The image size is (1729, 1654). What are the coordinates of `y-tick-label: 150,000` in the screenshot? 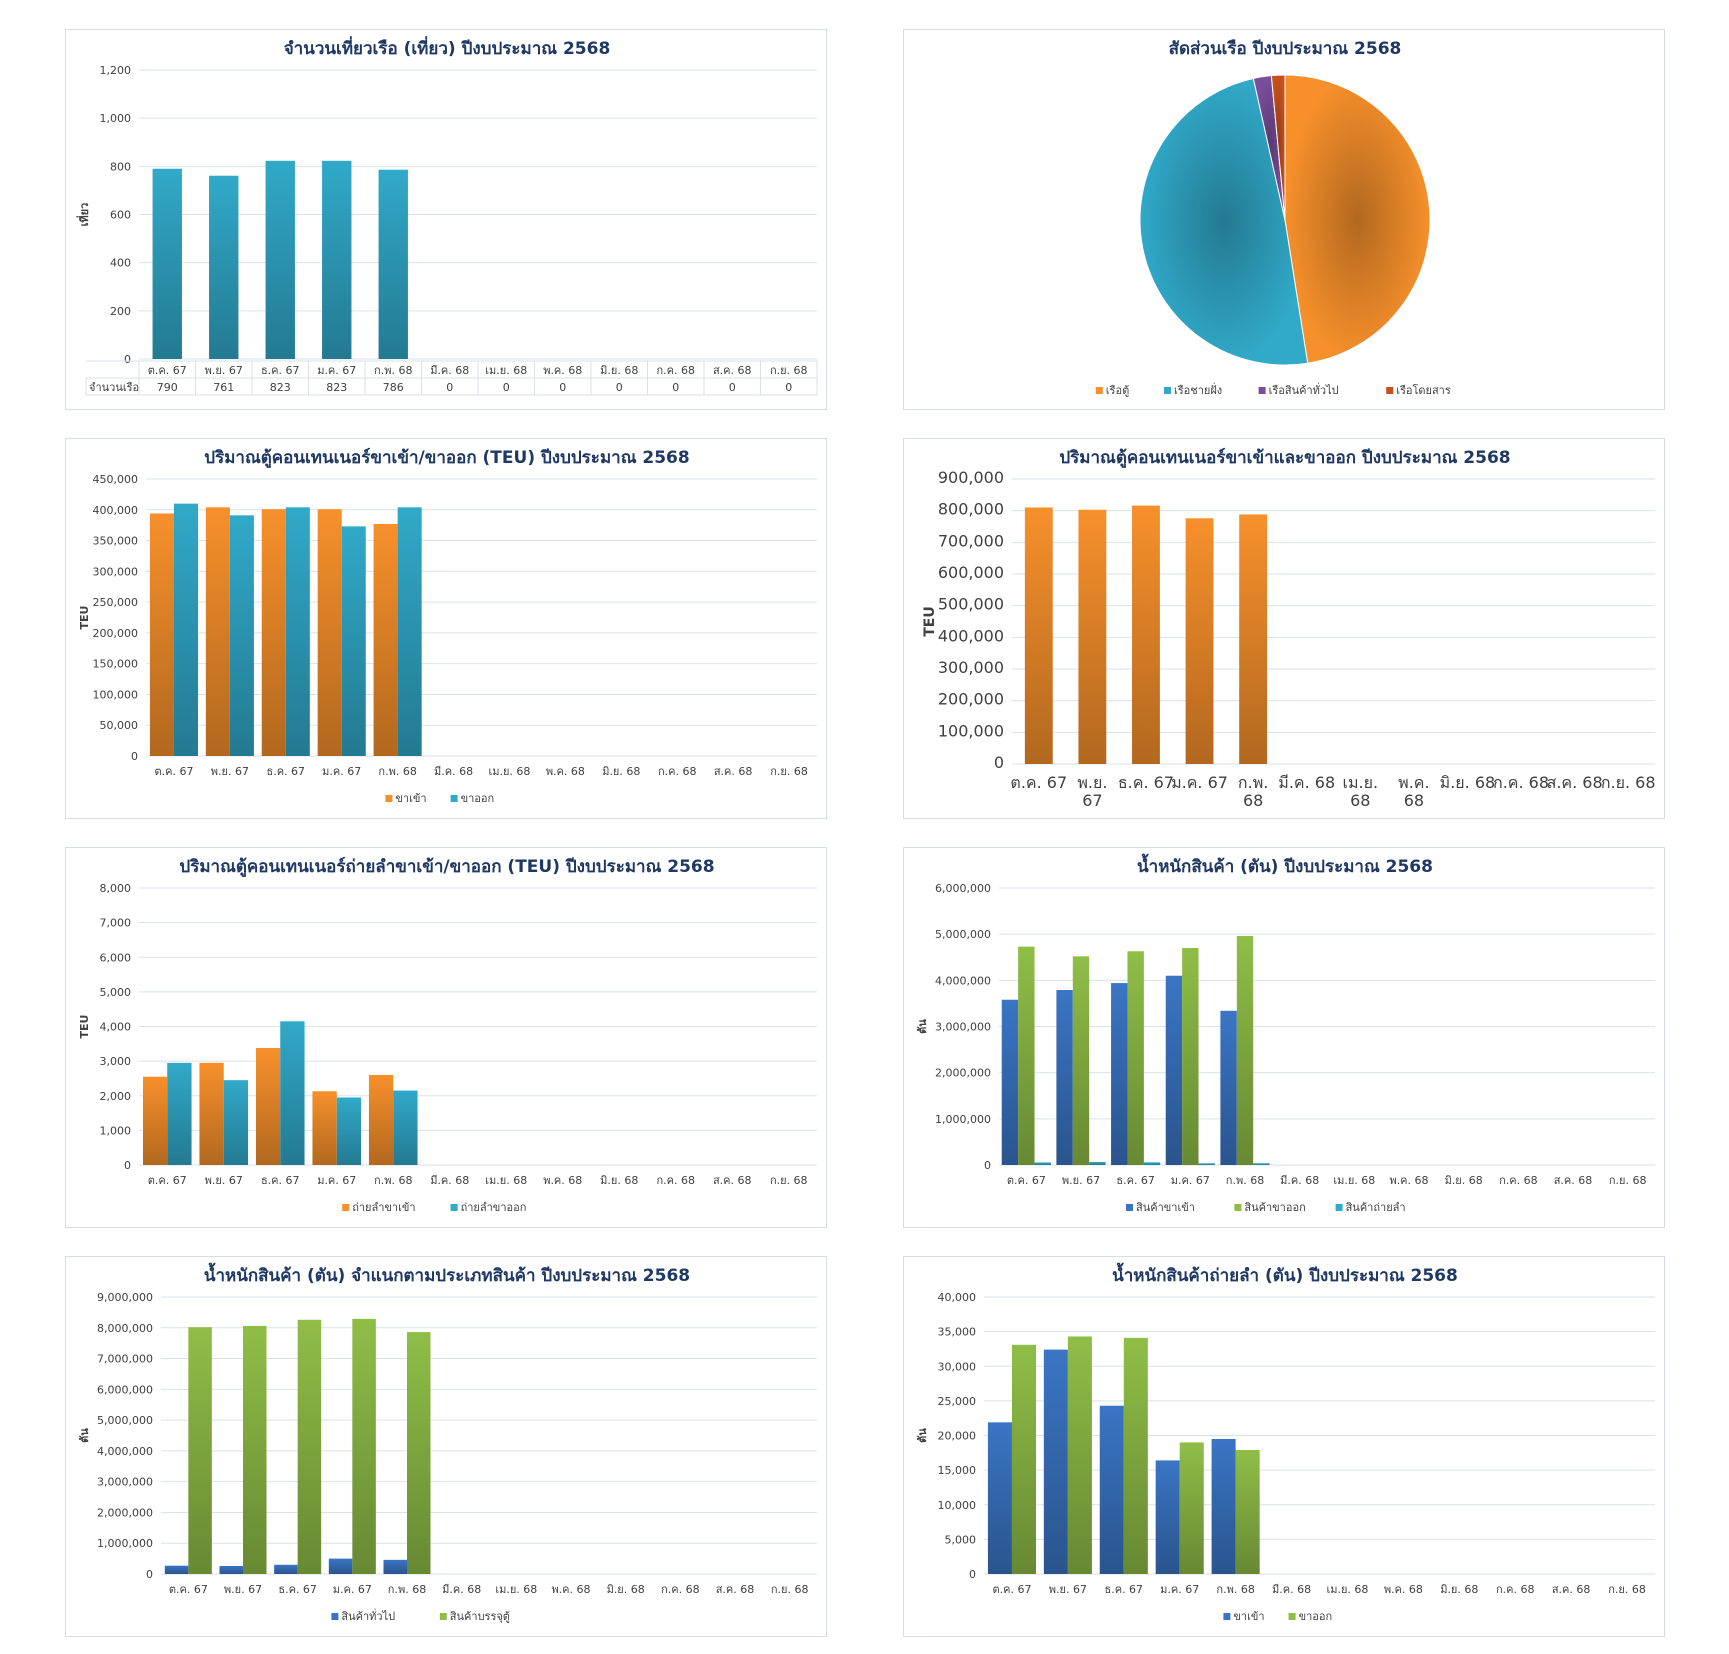 It's located at (116, 664).